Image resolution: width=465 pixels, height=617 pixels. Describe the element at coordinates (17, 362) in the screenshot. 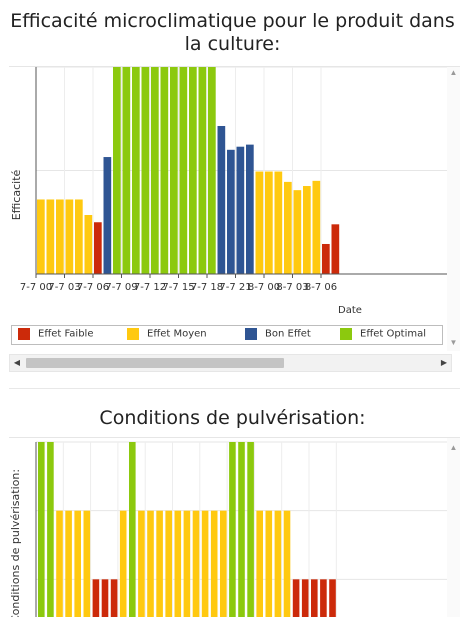

I see `scroll-left-icon: ◀` at that location.